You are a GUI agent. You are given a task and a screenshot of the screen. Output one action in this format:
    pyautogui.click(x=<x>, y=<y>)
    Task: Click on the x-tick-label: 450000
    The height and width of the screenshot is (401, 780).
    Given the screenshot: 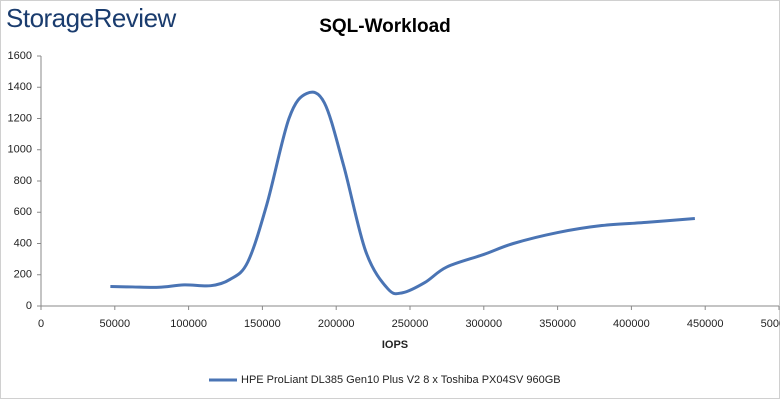 What is the action you would take?
    pyautogui.click(x=705, y=324)
    